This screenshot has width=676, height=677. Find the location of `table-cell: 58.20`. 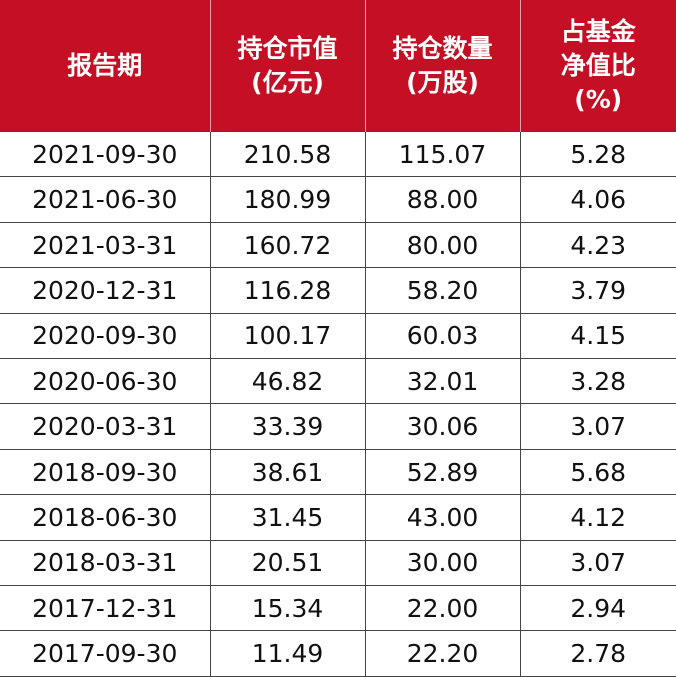

table-cell: 58.20 is located at coordinates (442, 290).